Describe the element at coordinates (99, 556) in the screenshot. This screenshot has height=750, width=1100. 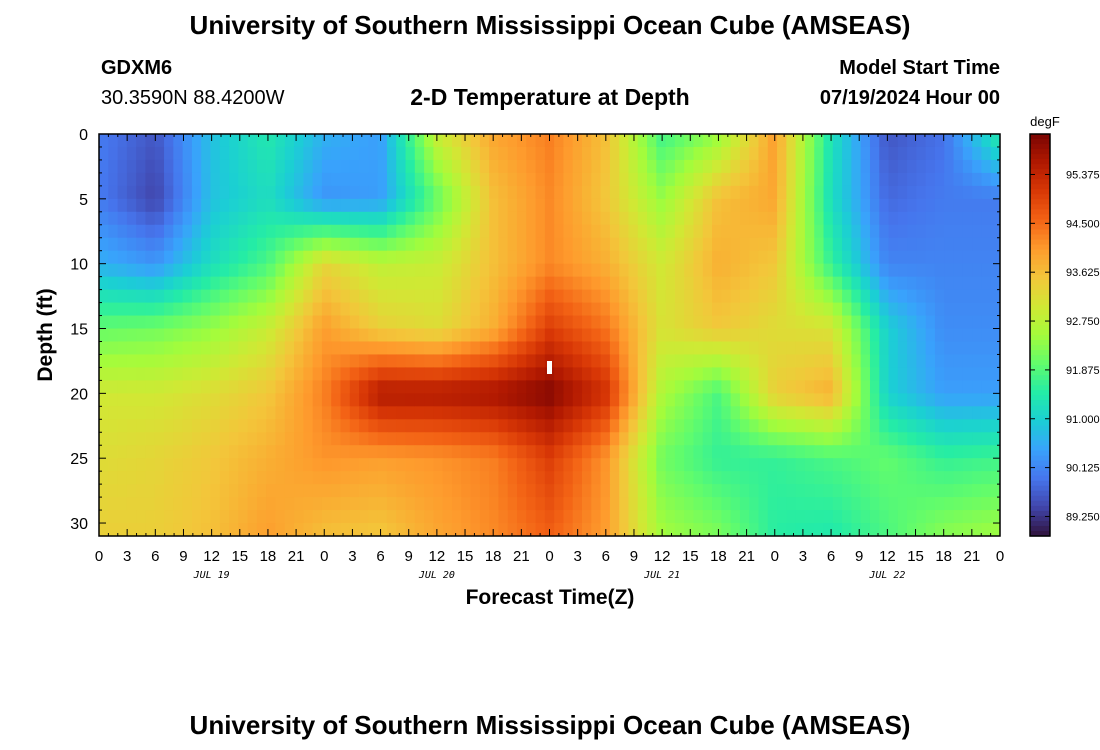
I see `x-tick-label: 0` at that location.